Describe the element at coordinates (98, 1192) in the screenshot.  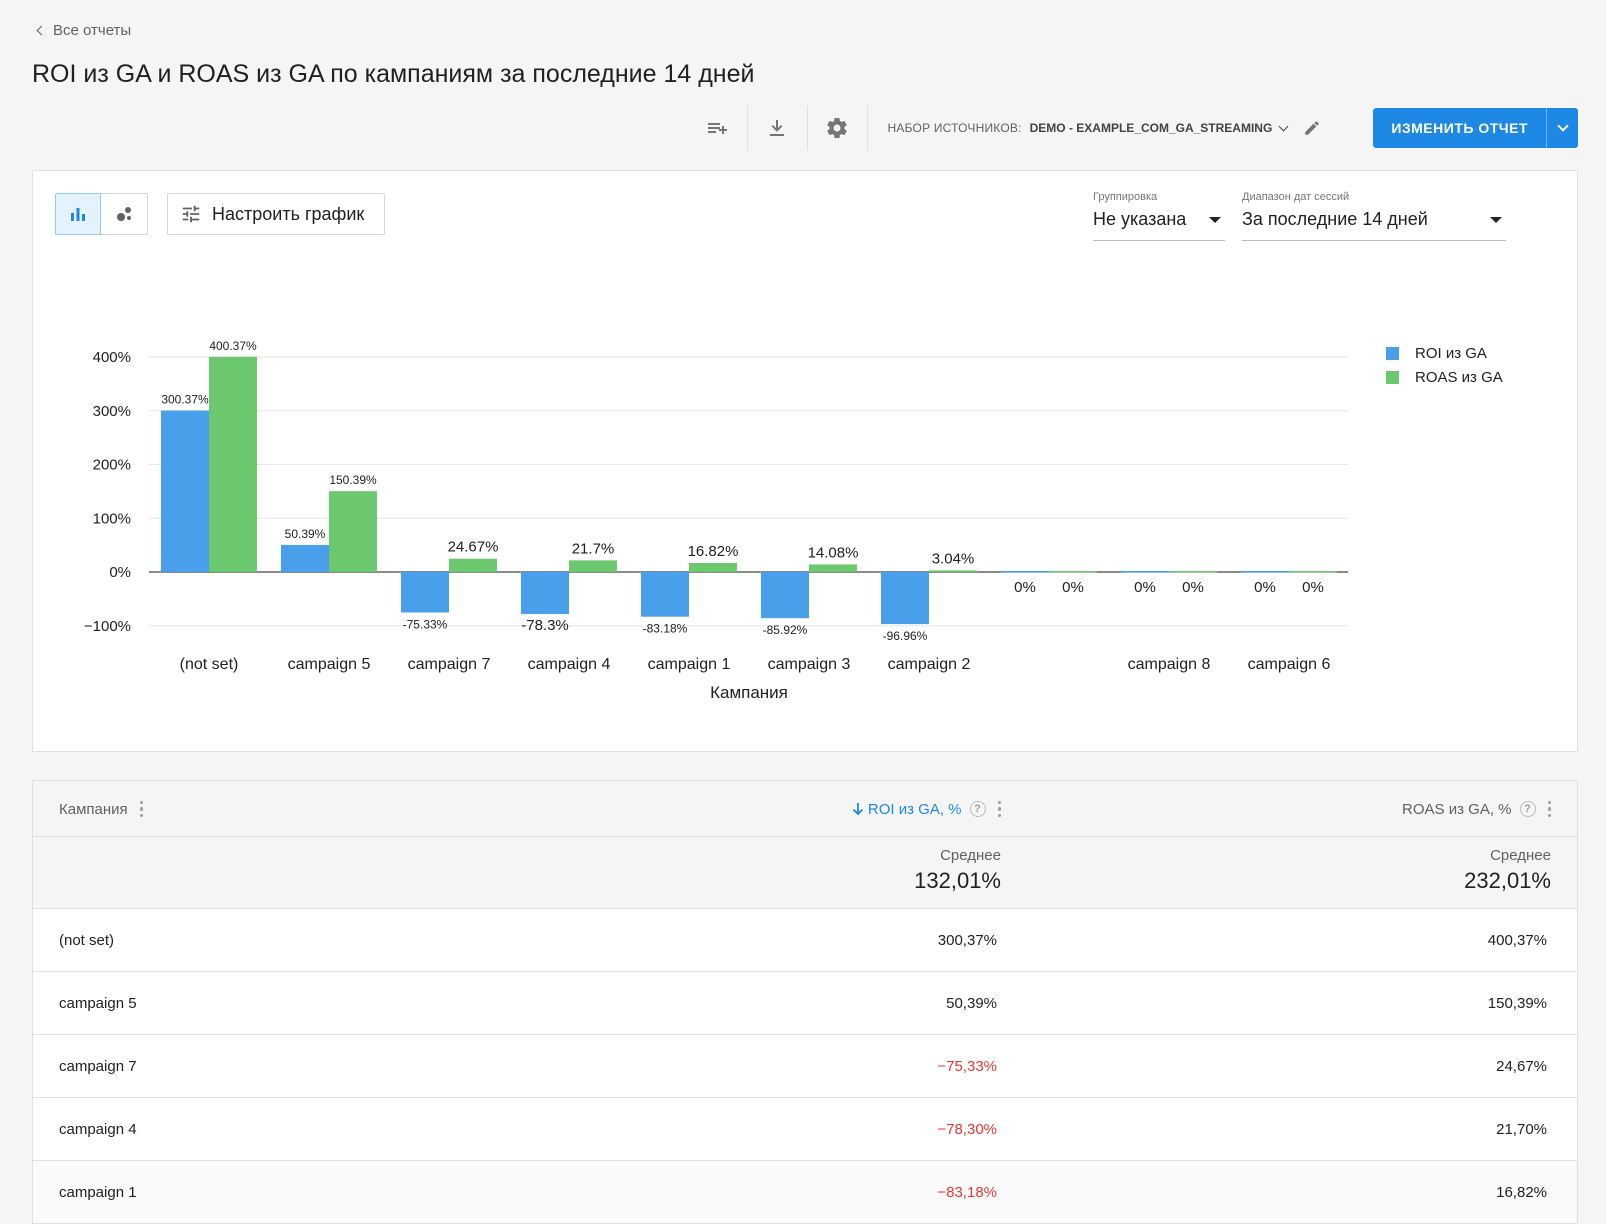
I see `cell-campaign: campaign 1` at that location.